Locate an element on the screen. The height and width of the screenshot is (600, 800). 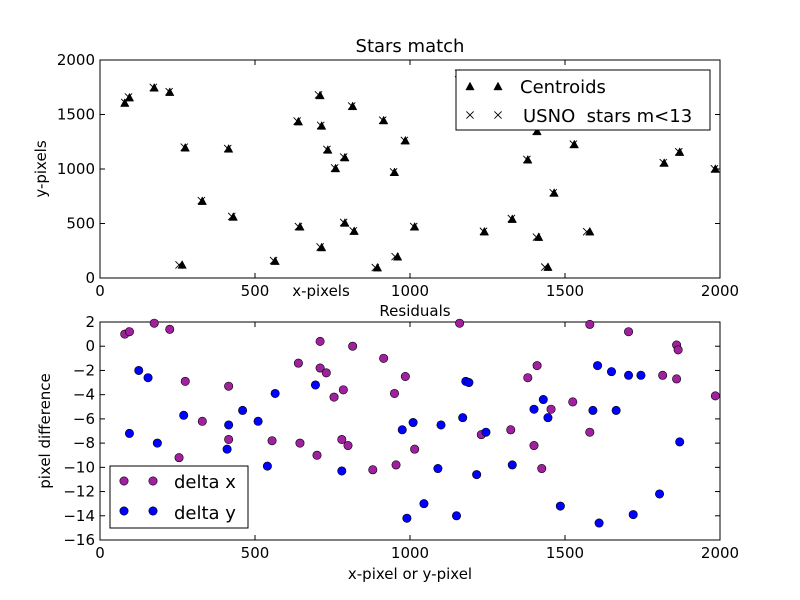
y-tick-label: 1000 is located at coordinates (76, 169).